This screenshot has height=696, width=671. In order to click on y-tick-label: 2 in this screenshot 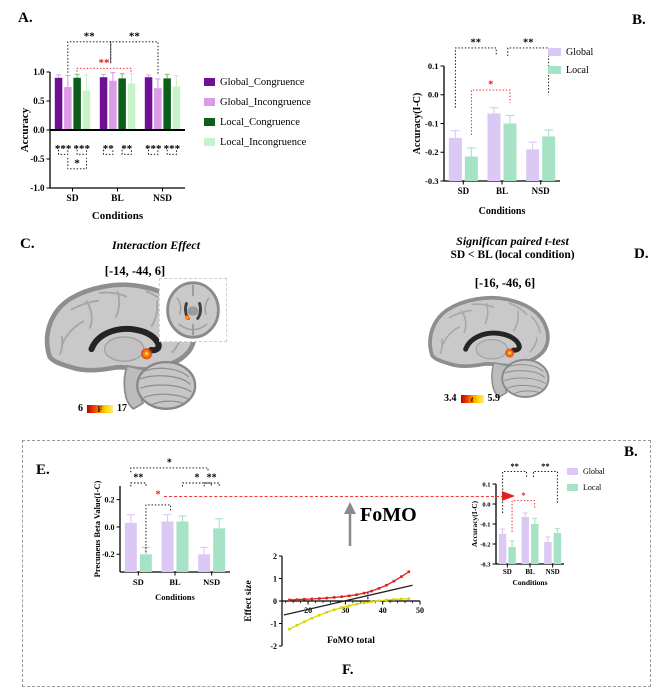, I will do `click(275, 556)`.